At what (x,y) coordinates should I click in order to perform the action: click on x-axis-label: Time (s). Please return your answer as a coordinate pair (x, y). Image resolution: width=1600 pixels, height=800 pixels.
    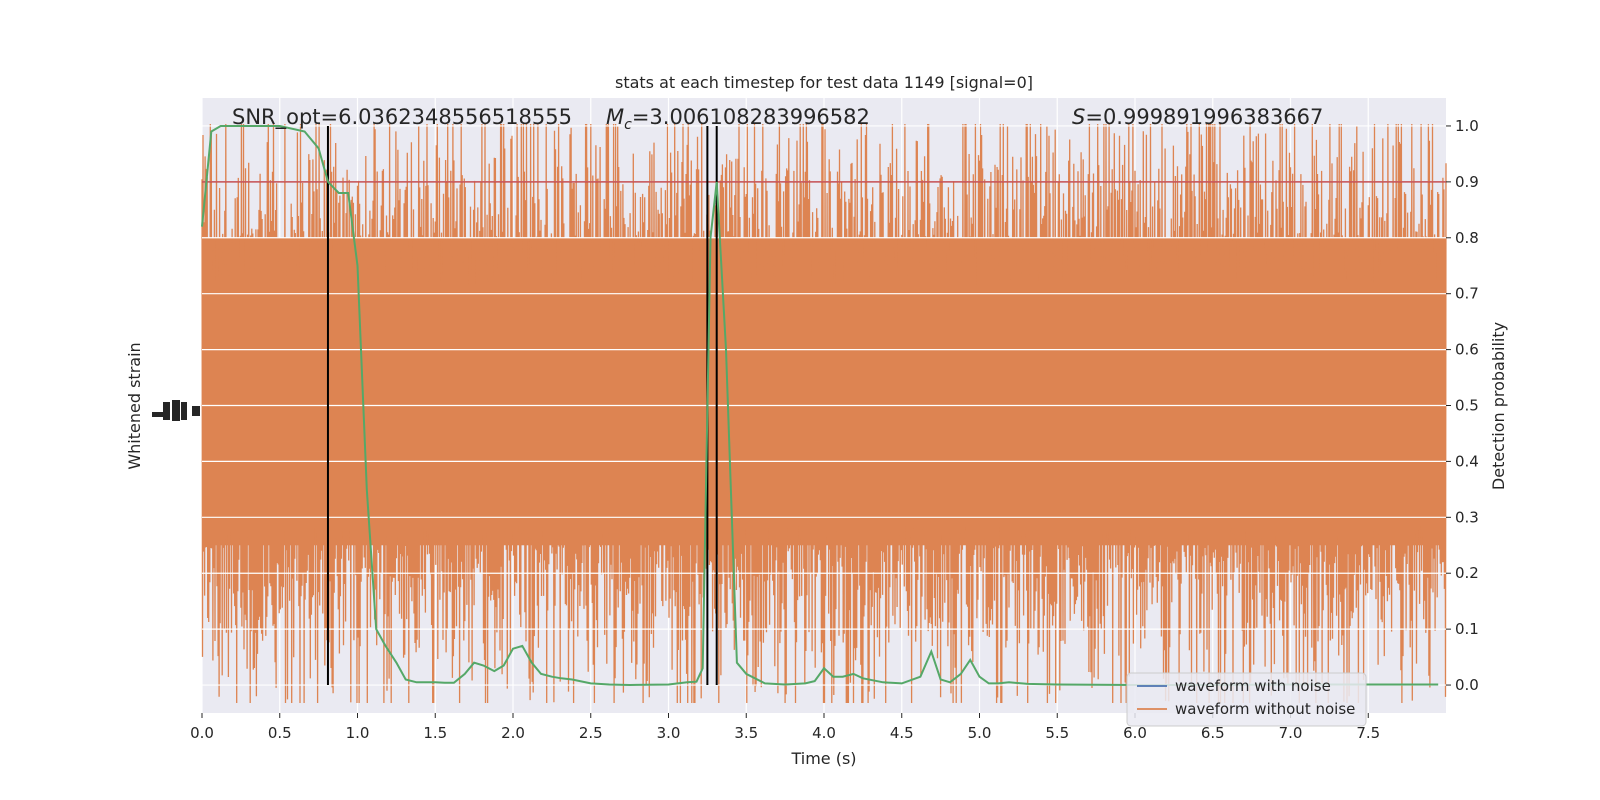
    Looking at the image, I should click on (823, 758).